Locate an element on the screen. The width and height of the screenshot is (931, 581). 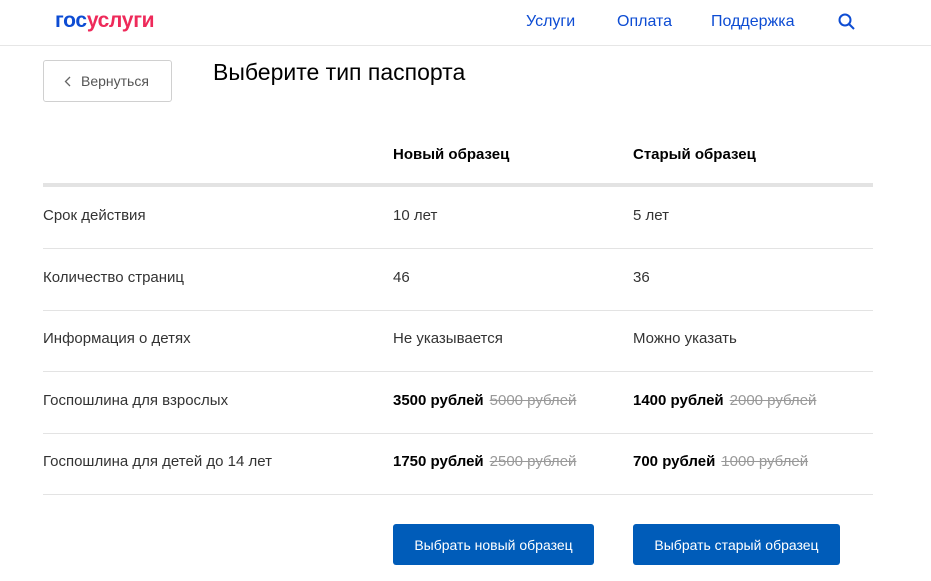
back-label: Вернуться is located at coordinates (115, 81).